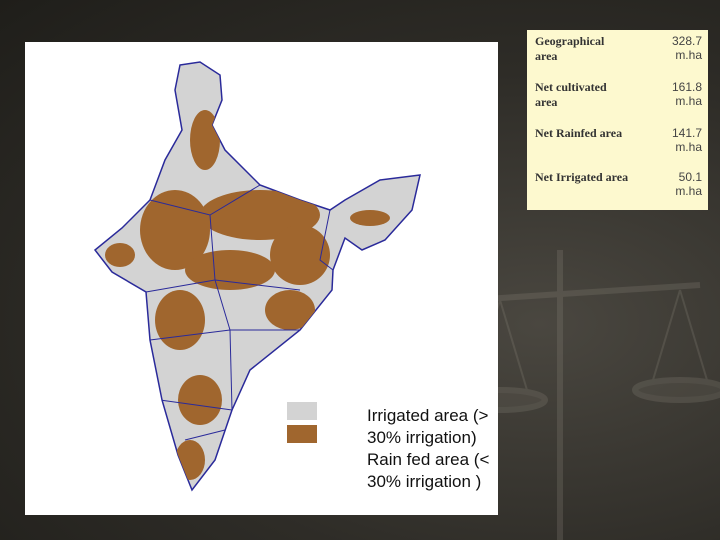 Image resolution: width=720 pixels, height=540 pixels. What do you see at coordinates (582, 177) in the screenshot?
I see `row-label: Net Irrigated area` at bounding box center [582, 177].